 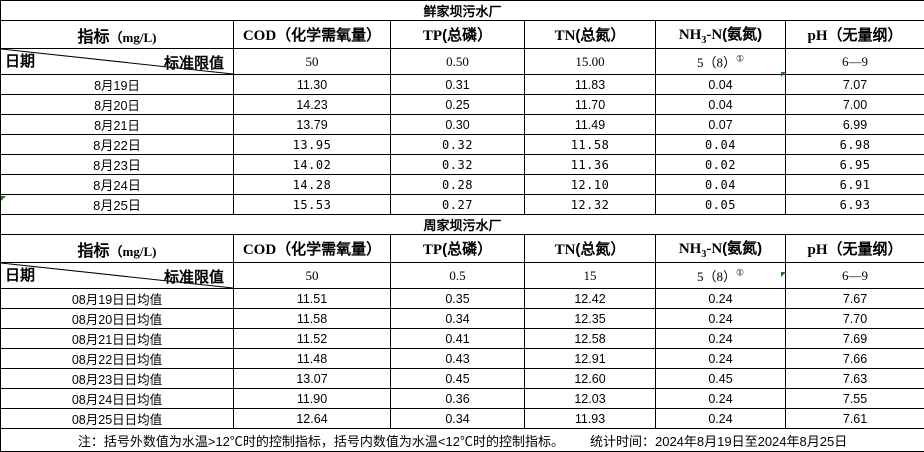 I want to click on header-cod-cn-2: （化学需氧量）, so click(x=328, y=249).